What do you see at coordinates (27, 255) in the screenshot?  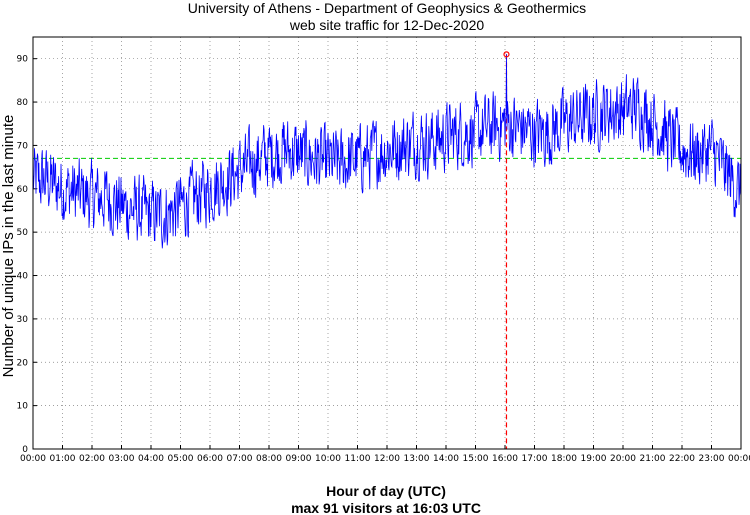 I see `y-axis-ticks: 0 10 20 30 40 50 60 70 80 90` at bounding box center [27, 255].